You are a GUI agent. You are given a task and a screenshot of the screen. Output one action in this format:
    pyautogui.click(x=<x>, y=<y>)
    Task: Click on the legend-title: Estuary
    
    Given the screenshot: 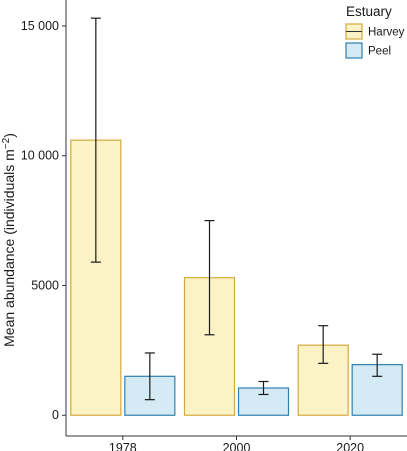 What is the action you would take?
    pyautogui.click(x=369, y=11)
    